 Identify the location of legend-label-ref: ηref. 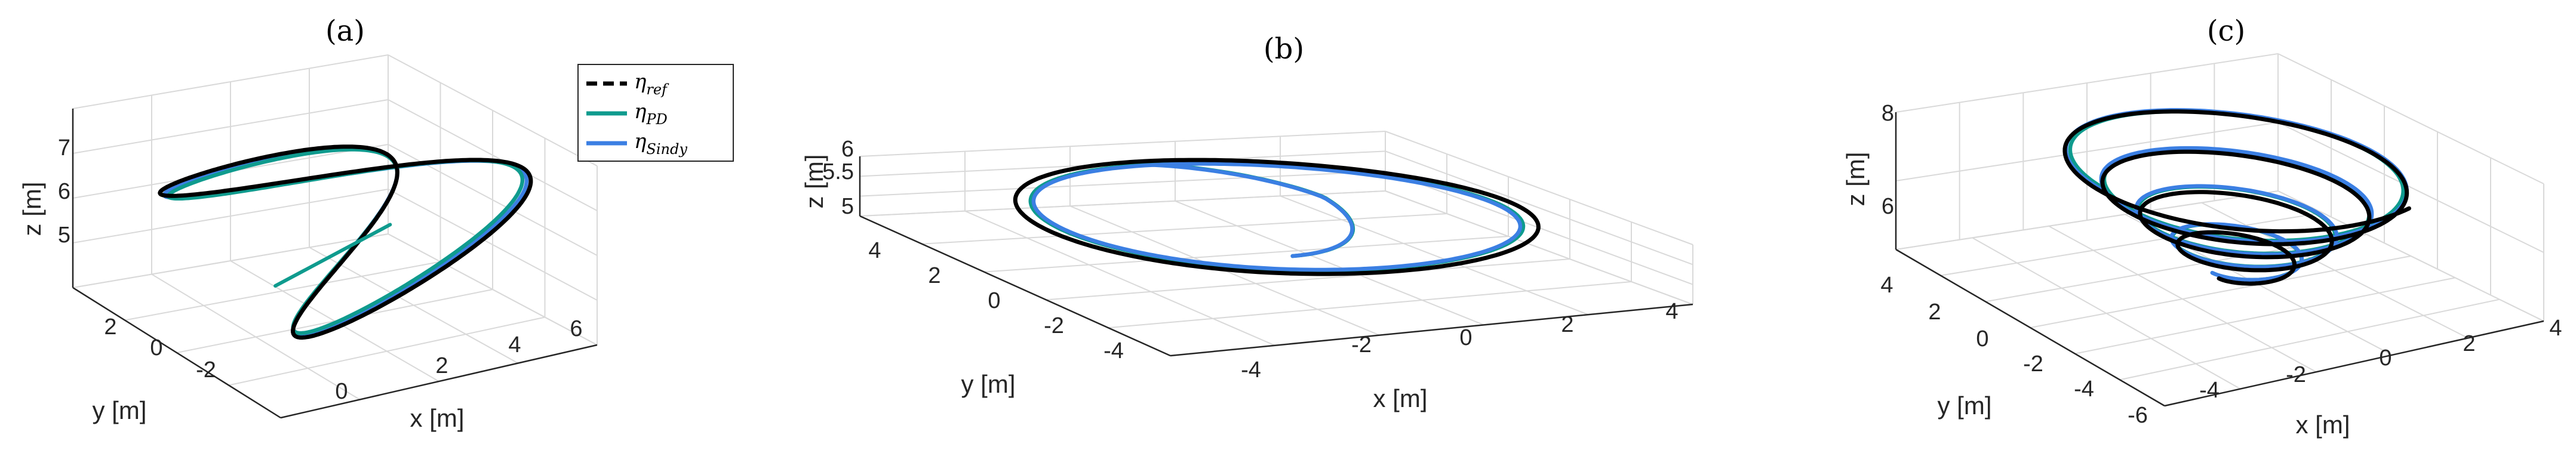
(651, 84).